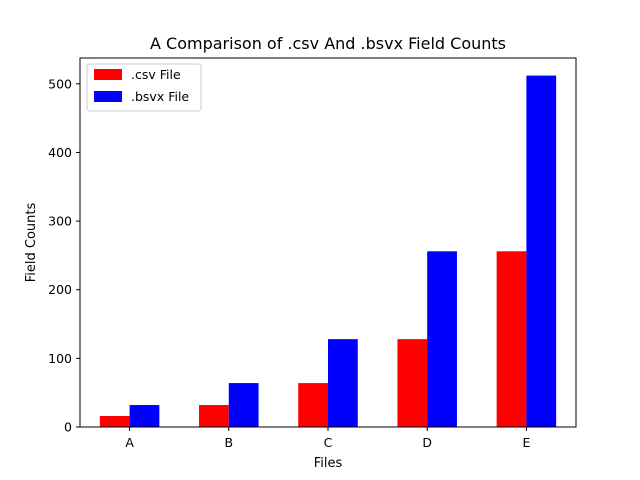  What do you see at coordinates (511, 339) in the screenshot?
I see `bar-series1-e` at bounding box center [511, 339].